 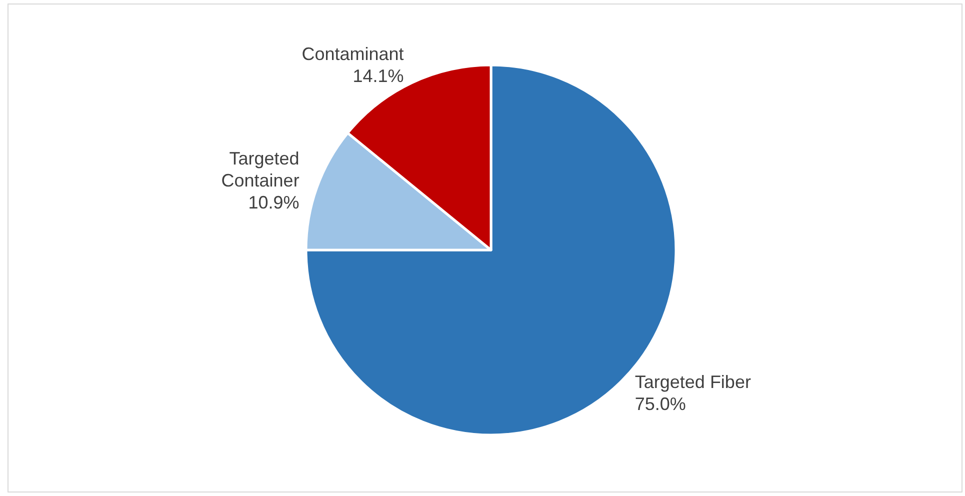 What do you see at coordinates (378, 76) in the screenshot?
I see `data-label: 14.1%` at bounding box center [378, 76].